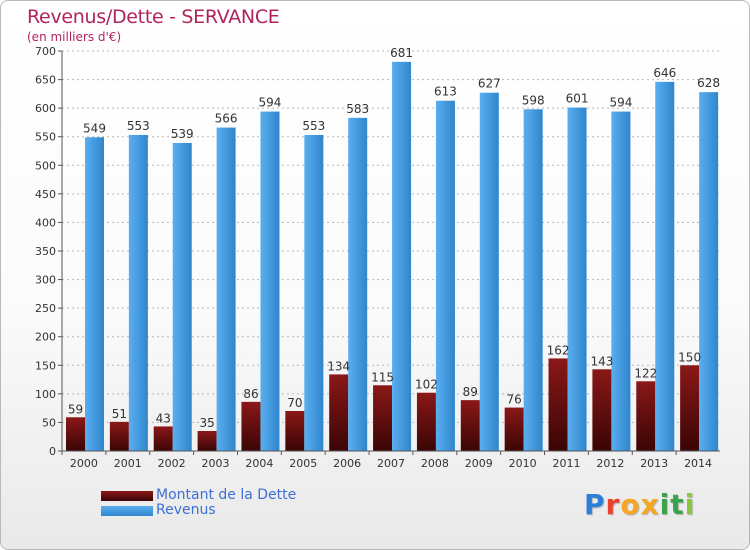  Describe the element at coordinates (401, 53) in the screenshot. I see `data-label-revenus-2007: 681` at that location.